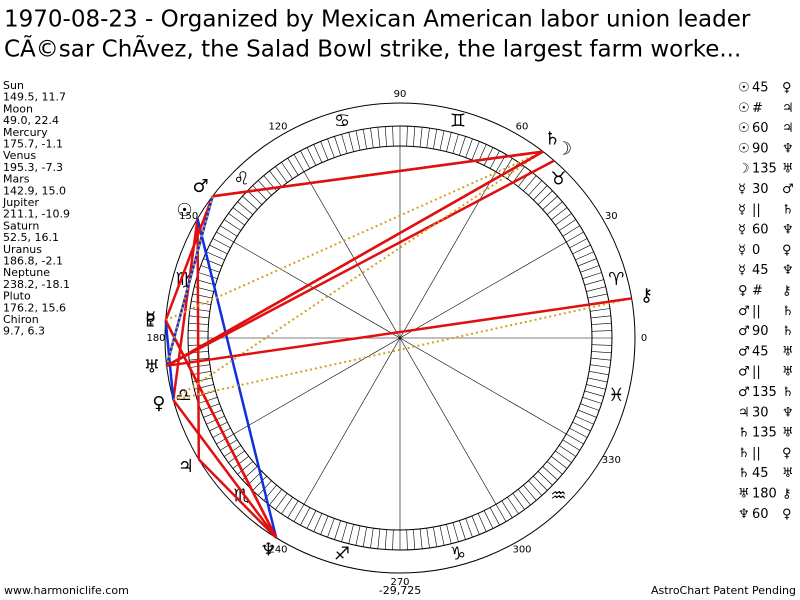  What do you see at coordinates (242, 179) in the screenshot?
I see `zodiac-sign: ♌` at bounding box center [242, 179].